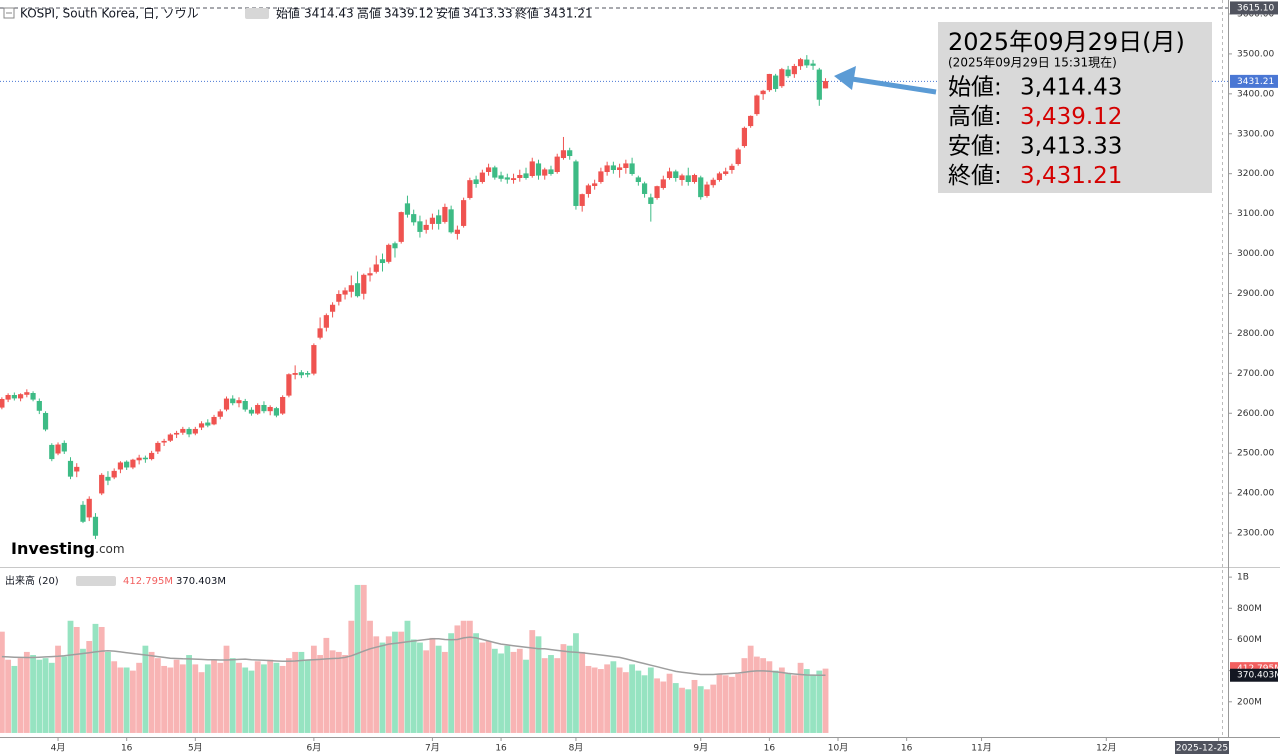  Describe the element at coordinates (838, 748) in the screenshot. I see `x-tick-label: 10月` at that location.